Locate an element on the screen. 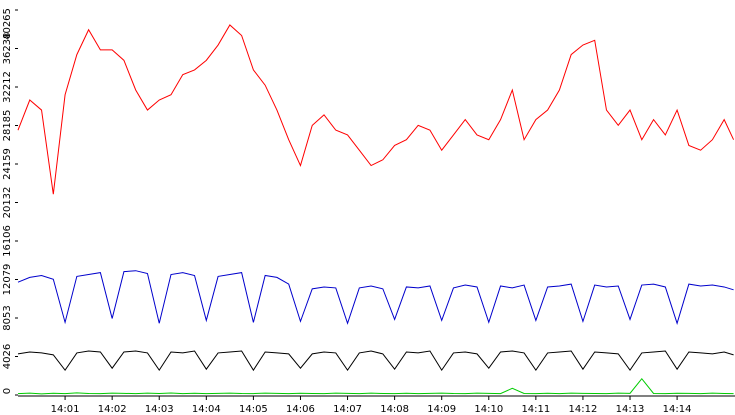  x-tick-label: 14:01 is located at coordinates (65, 409).